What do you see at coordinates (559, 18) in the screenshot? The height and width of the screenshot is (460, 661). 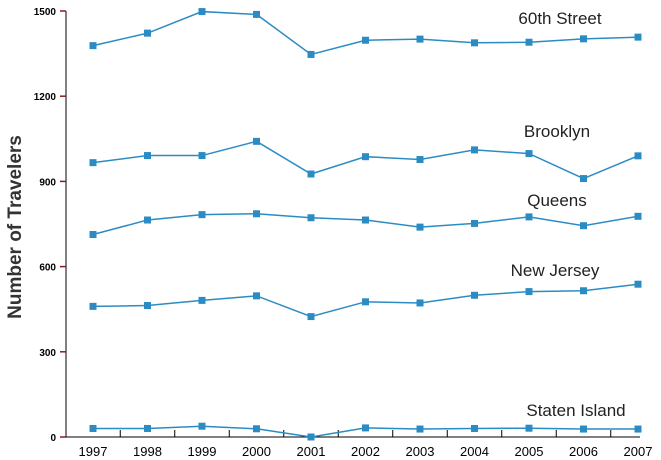 I see `series-label: 60th Street` at bounding box center [559, 18].